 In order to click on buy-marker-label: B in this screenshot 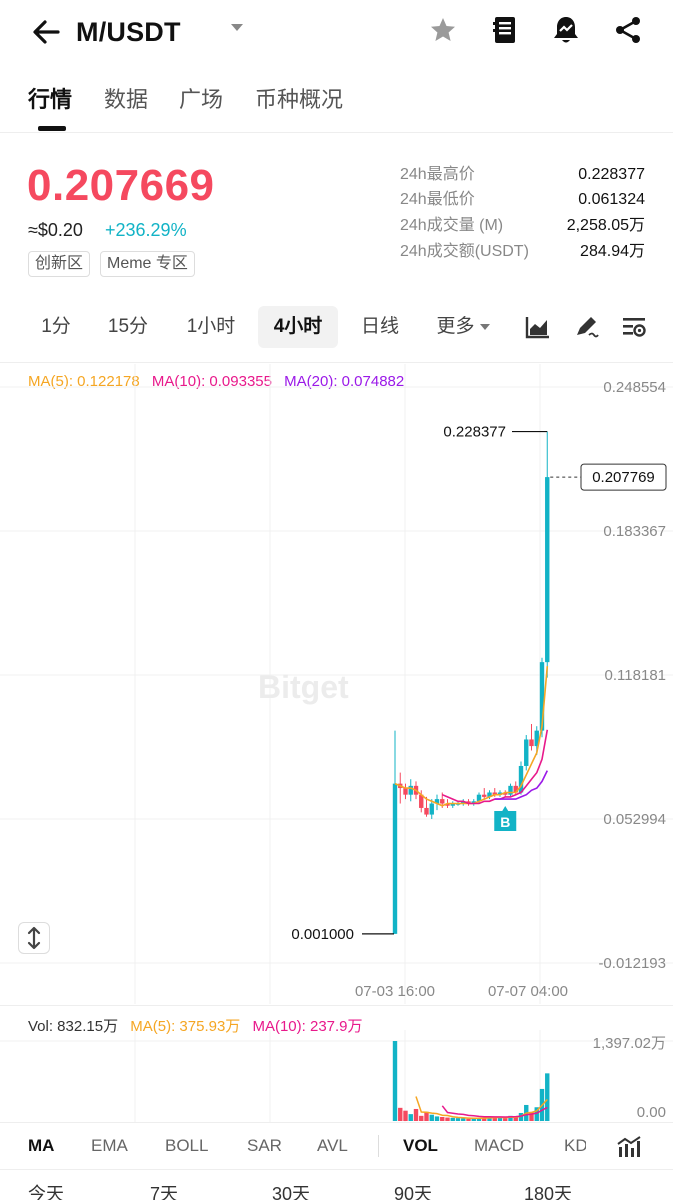, I will do `click(505, 822)`.